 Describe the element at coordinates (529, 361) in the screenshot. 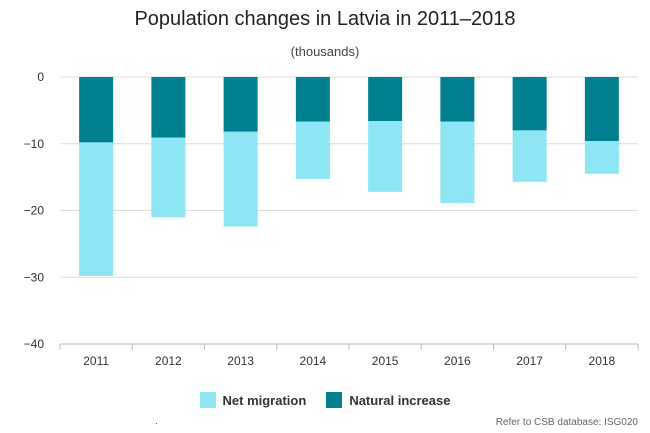

I see `x-tick-label: 2017` at that location.